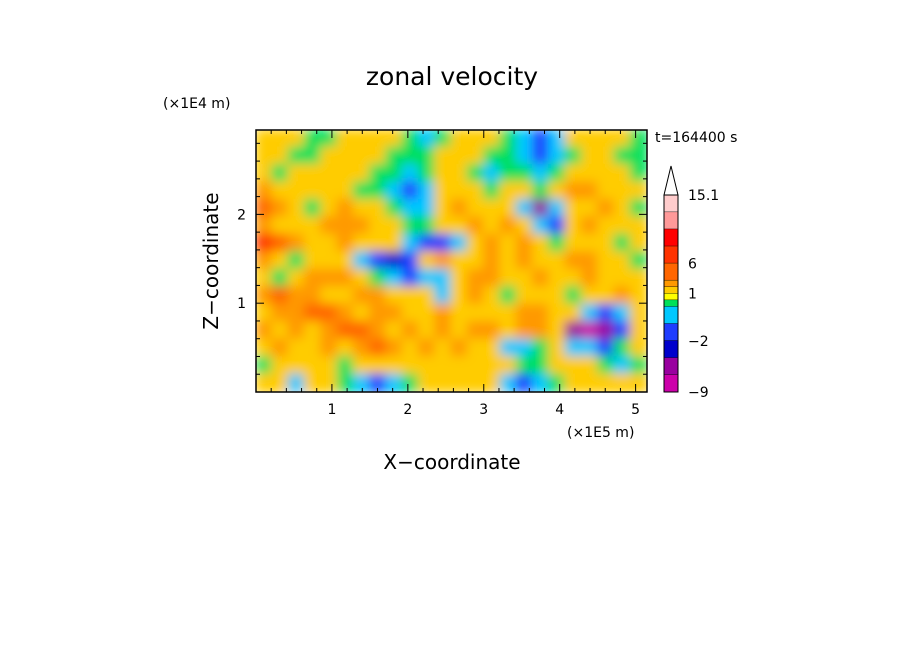  I want to click on colorbar-label: −2, so click(698, 342).